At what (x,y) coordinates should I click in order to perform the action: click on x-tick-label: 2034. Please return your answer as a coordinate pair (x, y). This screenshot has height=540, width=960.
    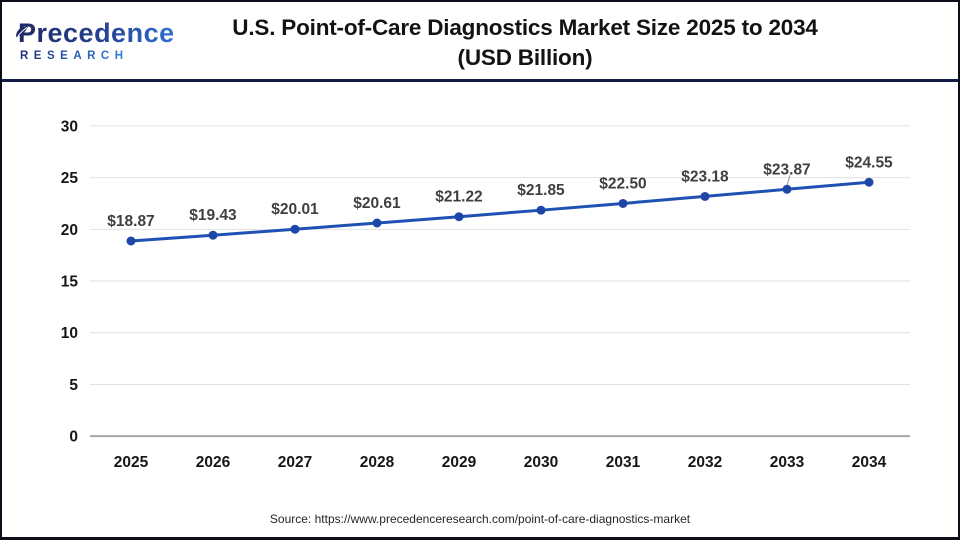
    Looking at the image, I should click on (869, 462).